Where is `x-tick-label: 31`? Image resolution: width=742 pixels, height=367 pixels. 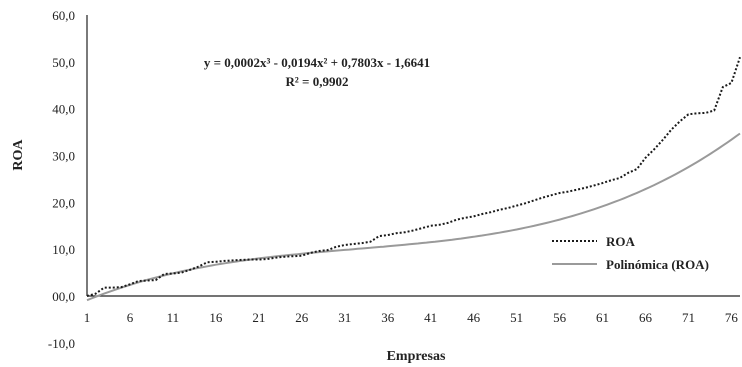 x-tick-label: 31 is located at coordinates (344, 317).